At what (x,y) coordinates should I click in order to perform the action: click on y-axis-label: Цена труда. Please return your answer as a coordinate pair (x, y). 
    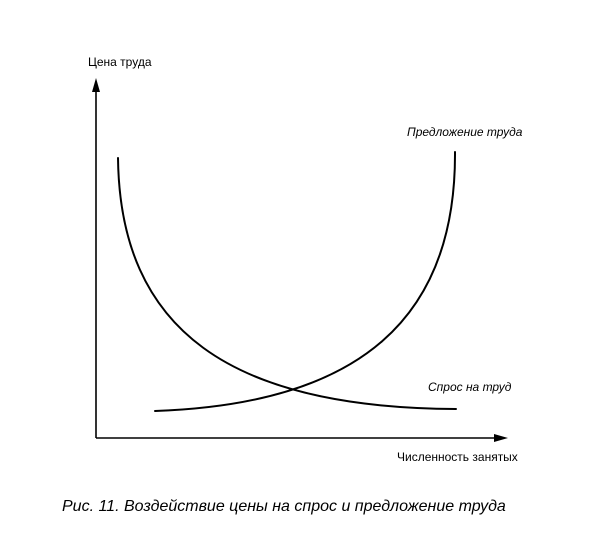
    Looking at the image, I should click on (120, 62).